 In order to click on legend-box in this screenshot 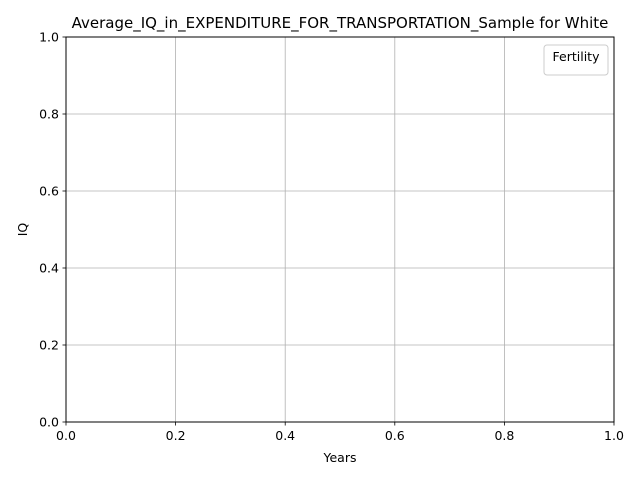, I will do `click(576, 60)`.